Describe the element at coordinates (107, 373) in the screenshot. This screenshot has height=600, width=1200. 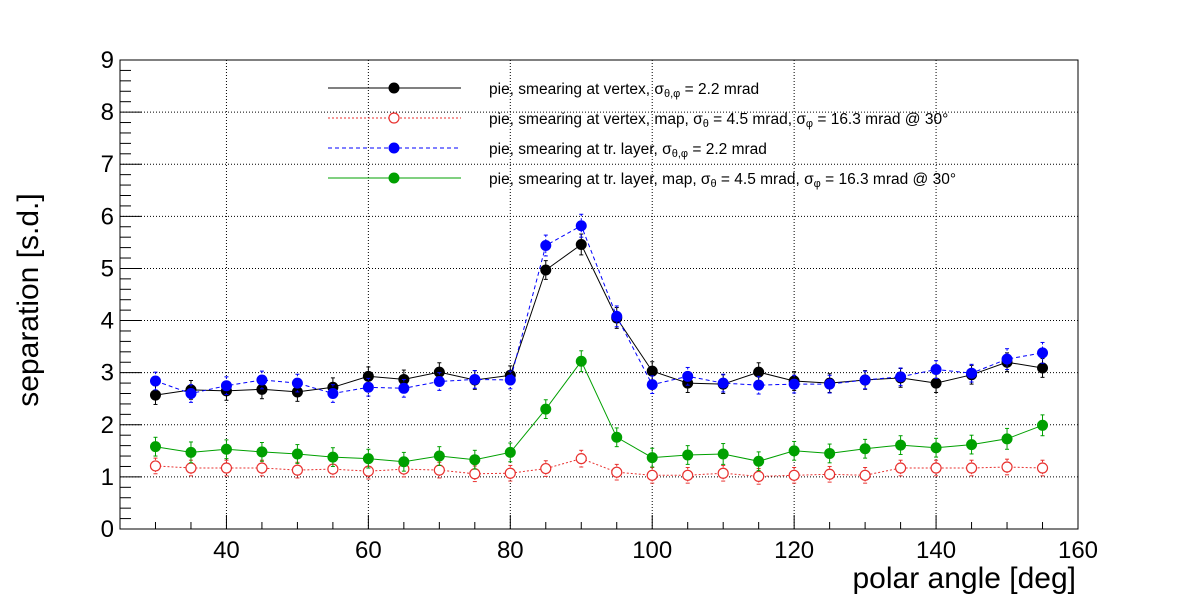
I see `y-tick-label: 3` at that location.